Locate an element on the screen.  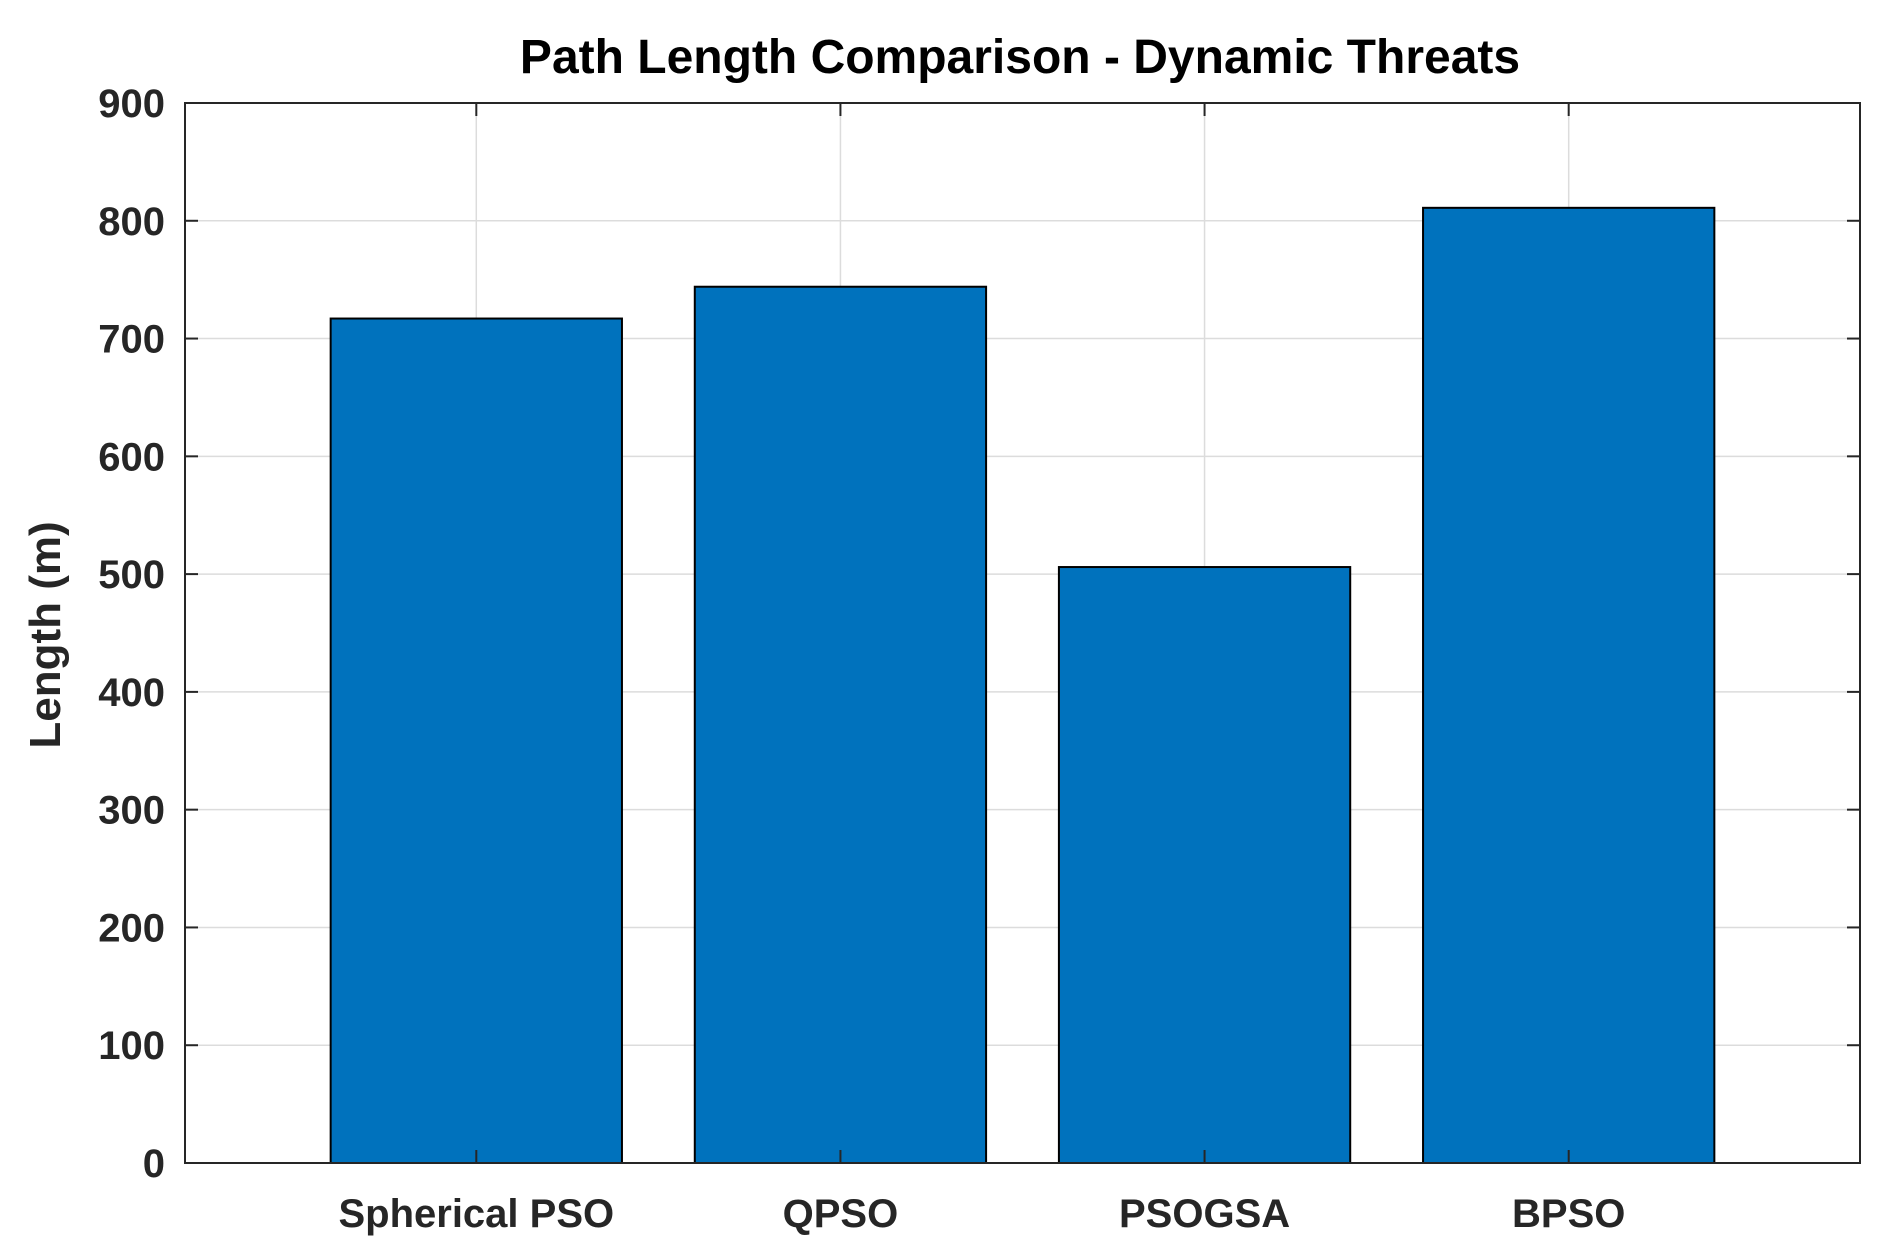
bar-qpso is located at coordinates (840, 724).